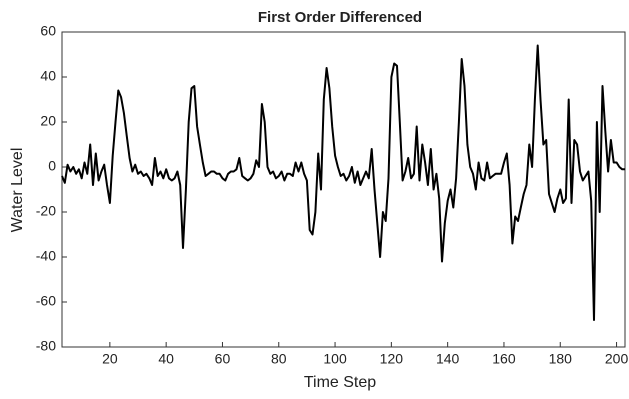  Describe the element at coordinates (448, 359) in the screenshot. I see `x-tick-label: 140` at that location.